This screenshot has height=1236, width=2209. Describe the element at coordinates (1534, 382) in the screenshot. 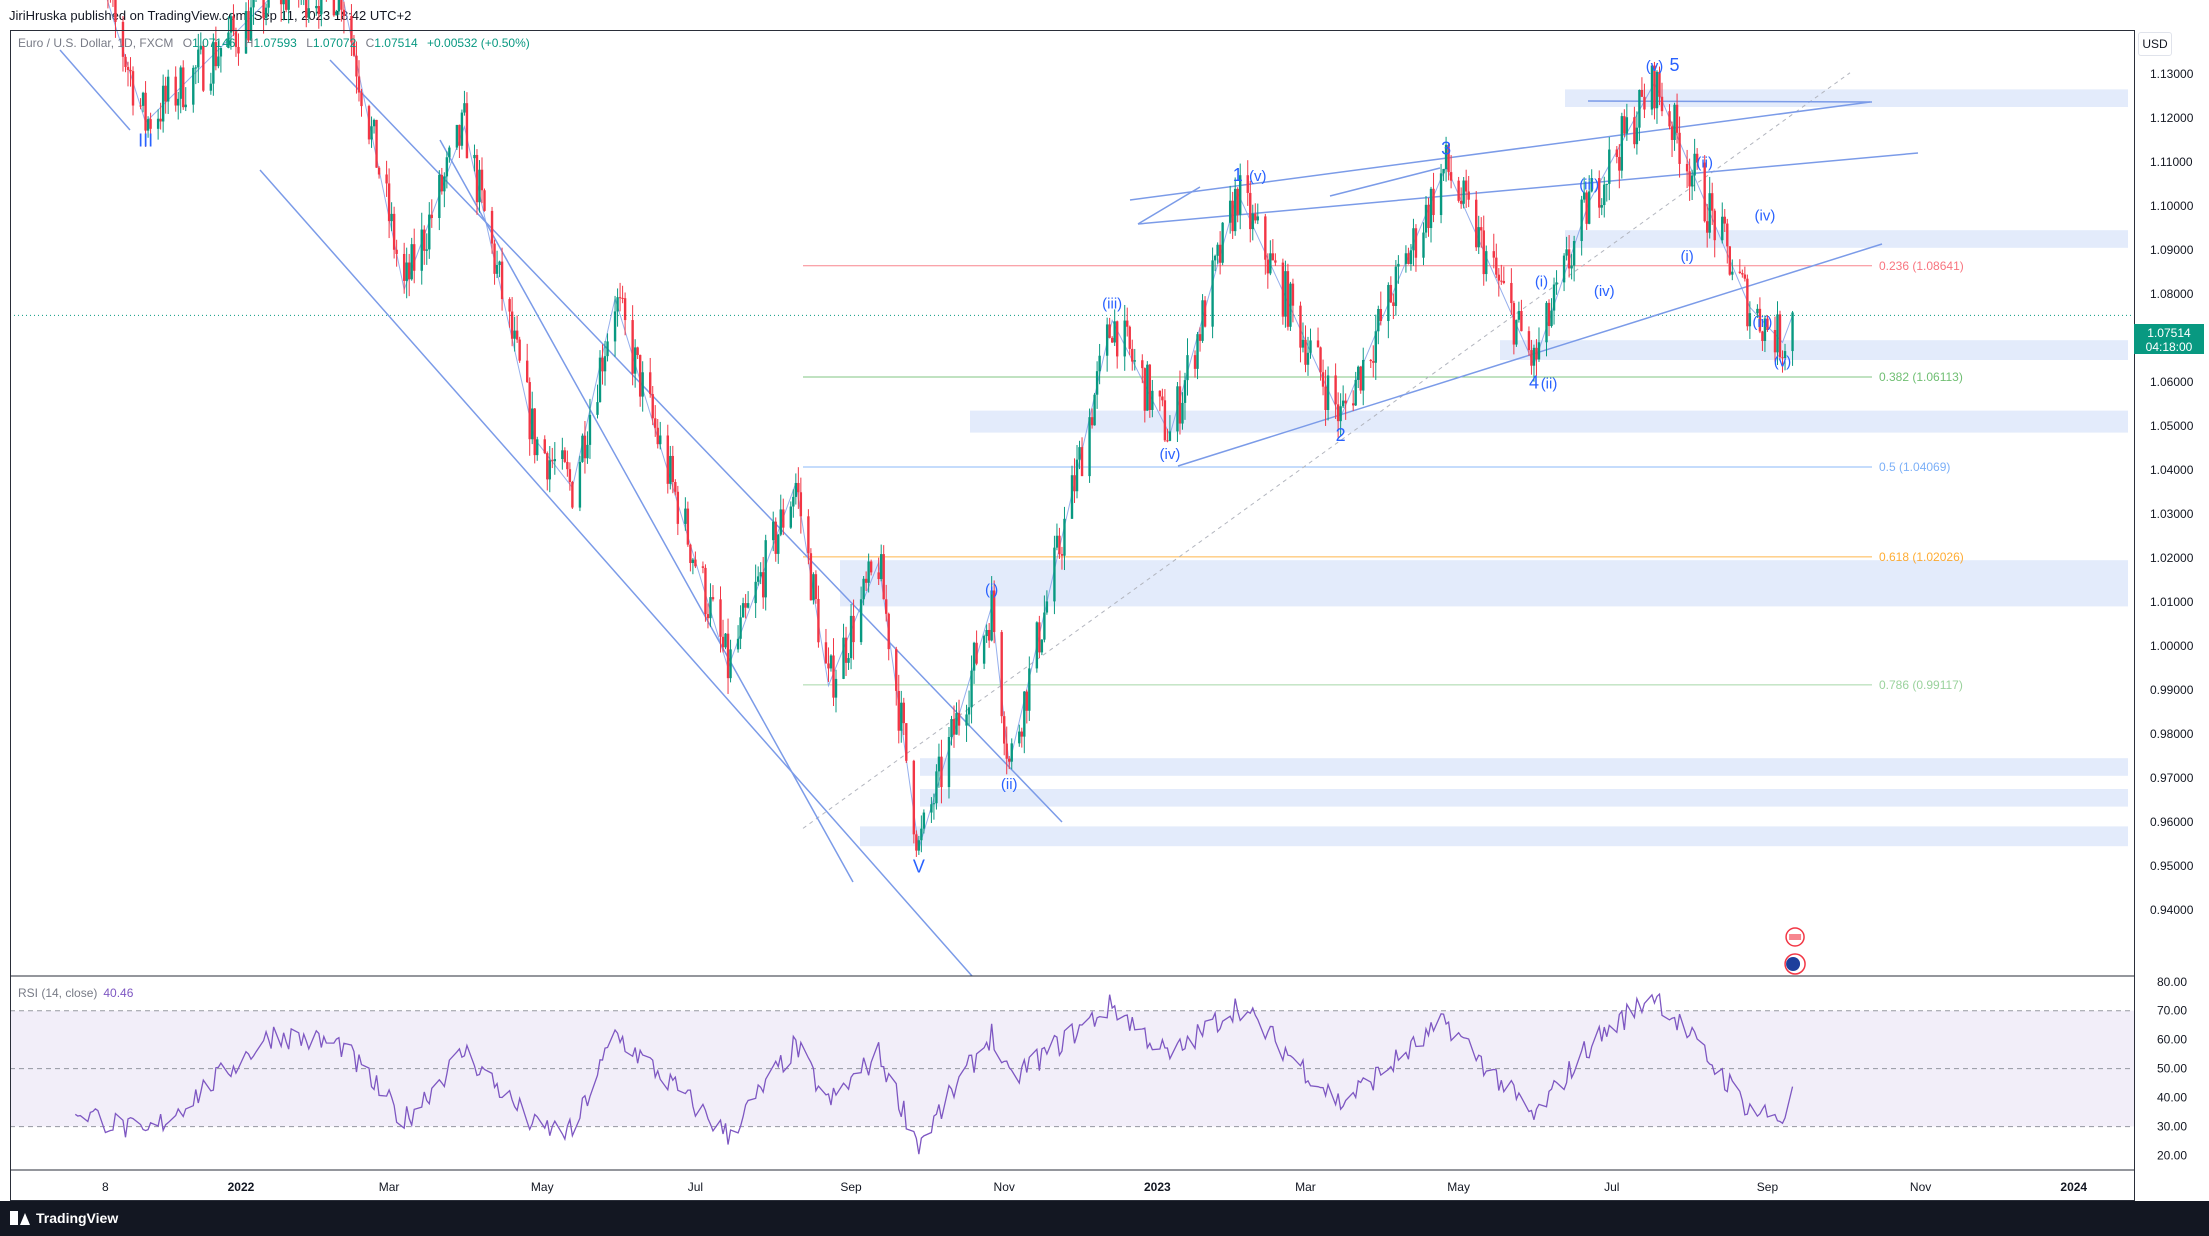

I see `wave-label: 4` at that location.